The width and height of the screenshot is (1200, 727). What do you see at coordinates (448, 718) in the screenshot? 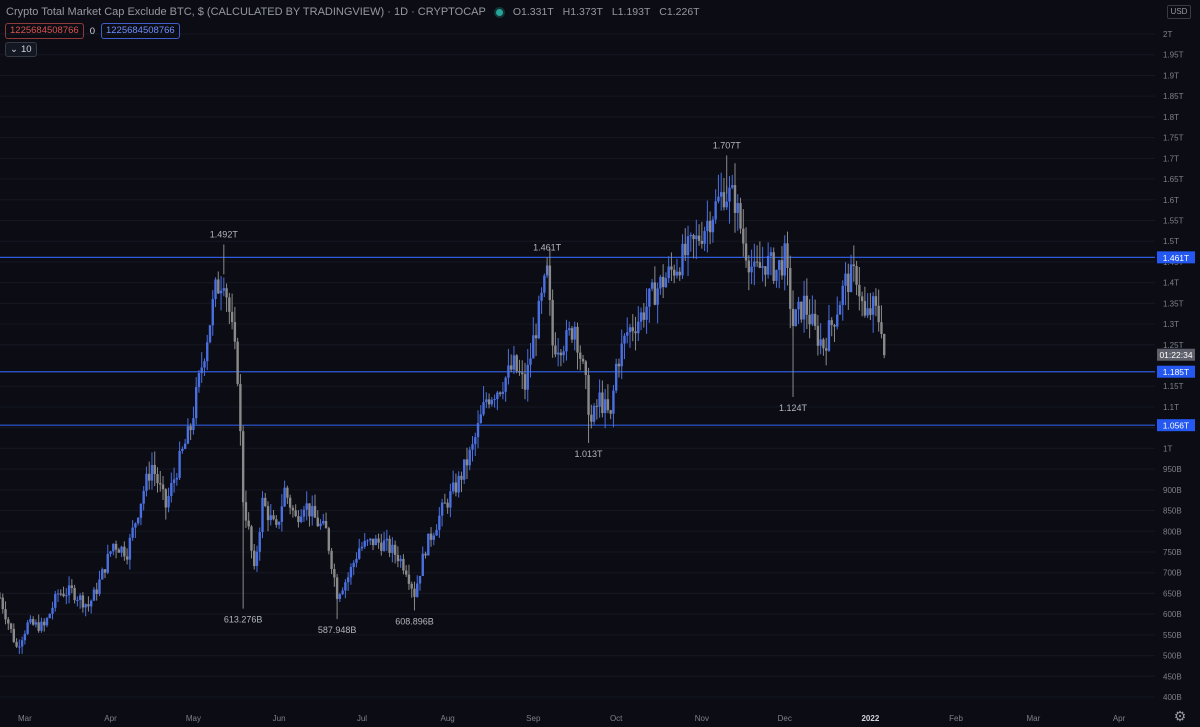
I see `time-tick-label: Aug` at bounding box center [448, 718].